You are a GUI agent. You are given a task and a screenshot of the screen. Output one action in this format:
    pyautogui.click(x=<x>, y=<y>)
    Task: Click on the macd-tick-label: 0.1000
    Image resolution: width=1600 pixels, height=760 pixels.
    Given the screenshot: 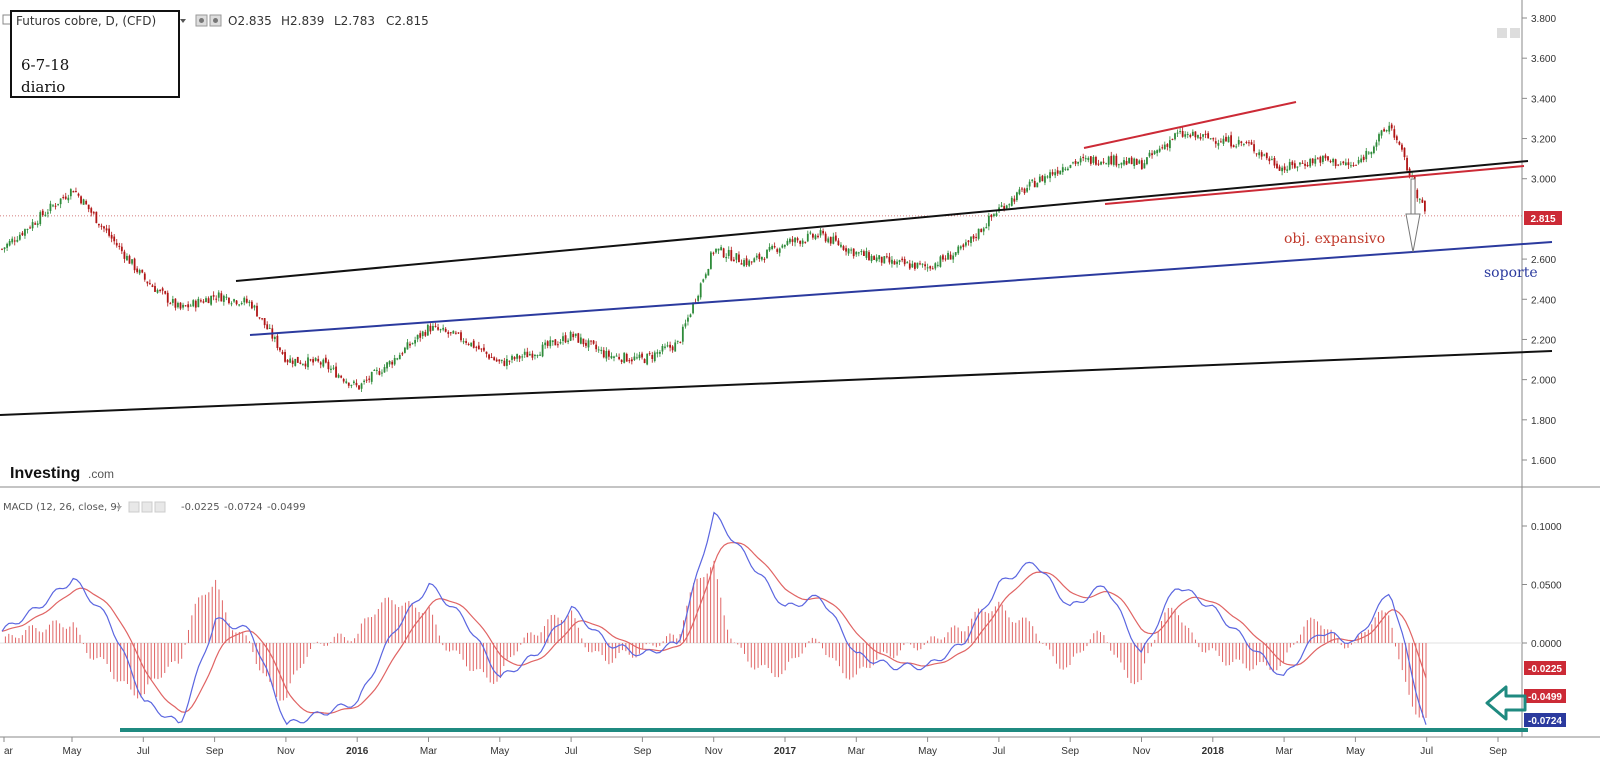 What is the action you would take?
    pyautogui.click(x=1546, y=527)
    